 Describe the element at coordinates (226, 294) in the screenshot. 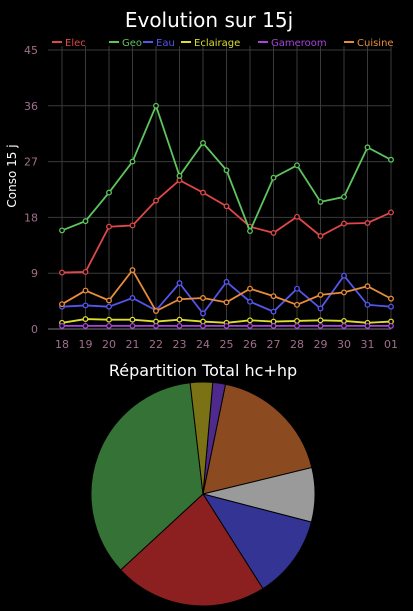

I see `series-eau` at that location.